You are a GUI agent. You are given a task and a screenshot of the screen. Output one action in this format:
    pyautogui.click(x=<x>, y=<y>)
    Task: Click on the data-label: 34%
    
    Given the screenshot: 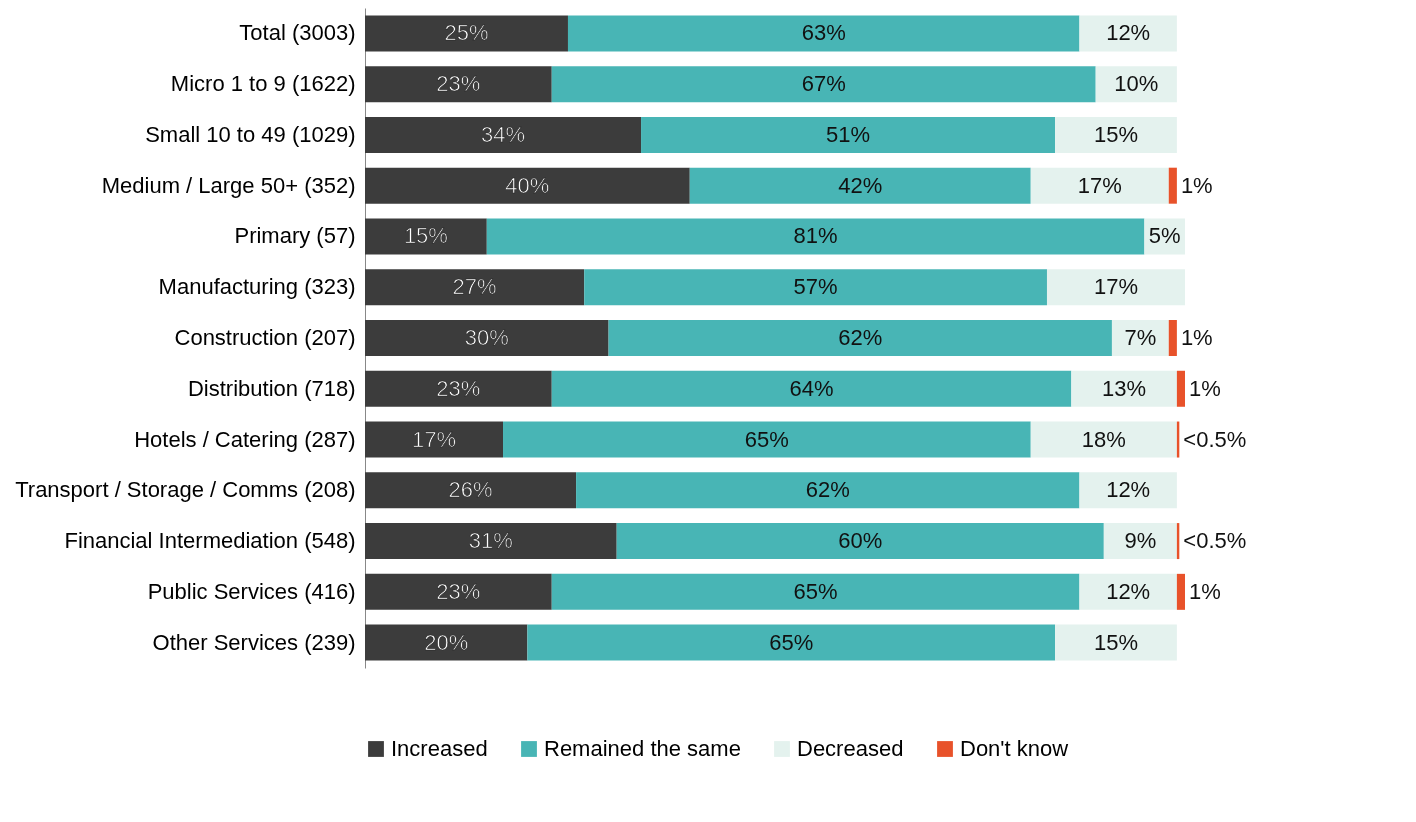 What is the action you would take?
    pyautogui.click(x=503, y=134)
    